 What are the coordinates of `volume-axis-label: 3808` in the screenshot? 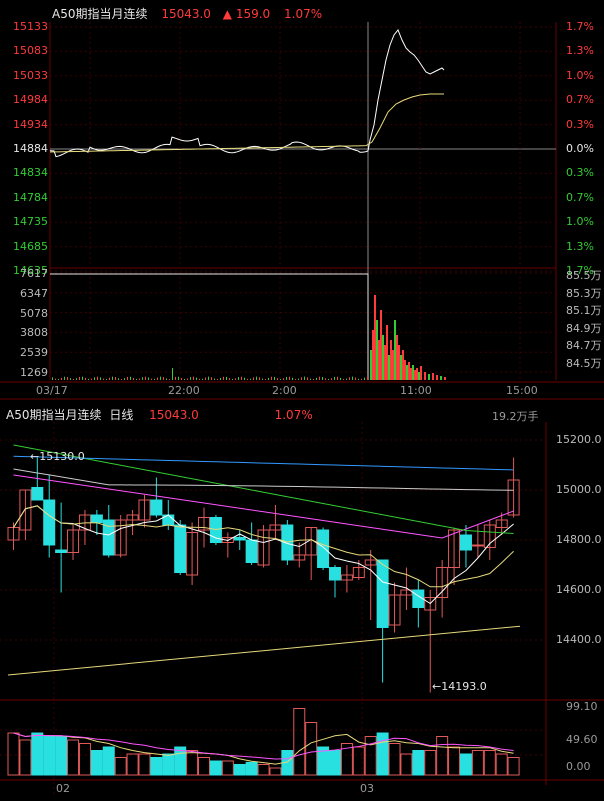 It's located at (34, 333).